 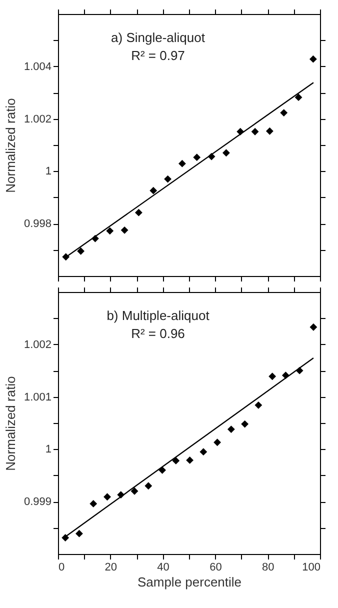 I want to click on y-tick-label: 1.001, so click(x=38, y=397).